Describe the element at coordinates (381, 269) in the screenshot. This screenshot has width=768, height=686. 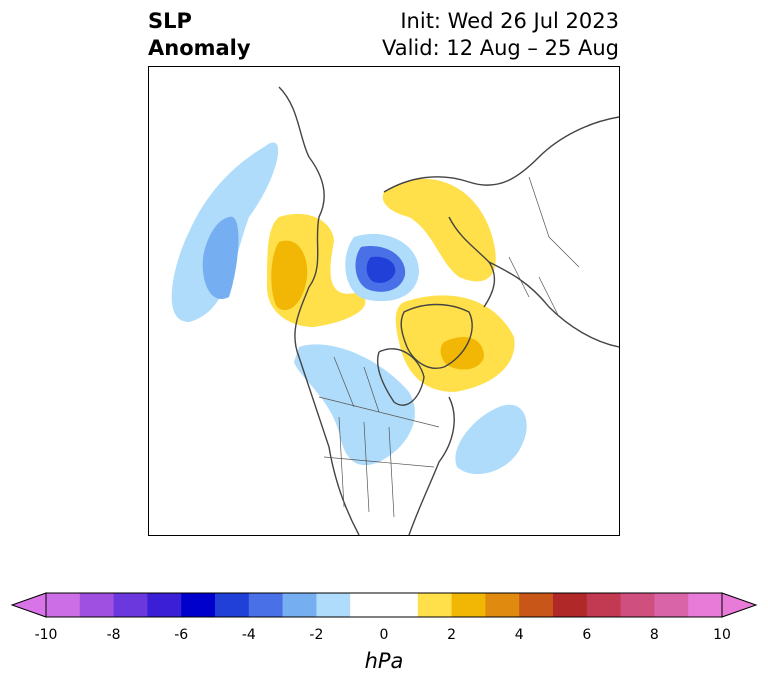
I see `arctic-low-core` at that location.